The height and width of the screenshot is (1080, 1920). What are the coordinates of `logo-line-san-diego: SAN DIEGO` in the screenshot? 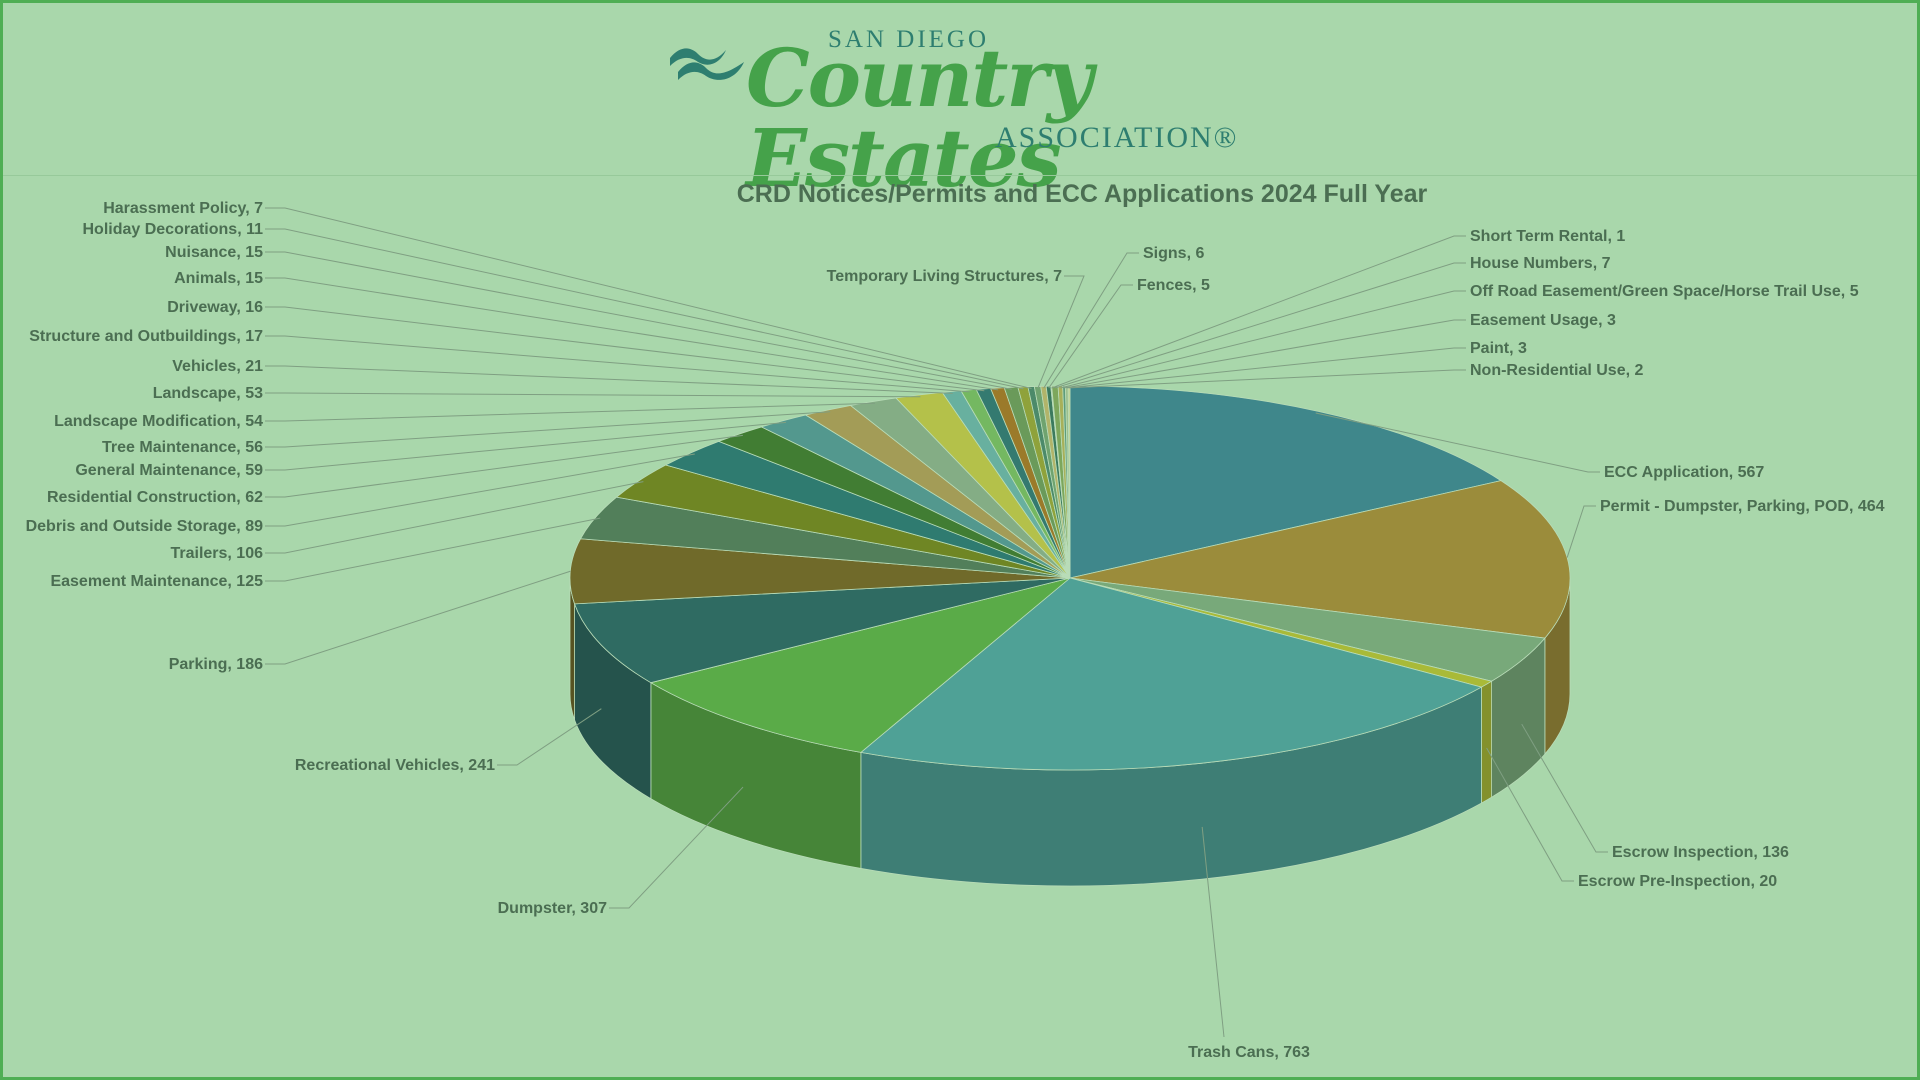 It's located at (909, 39).